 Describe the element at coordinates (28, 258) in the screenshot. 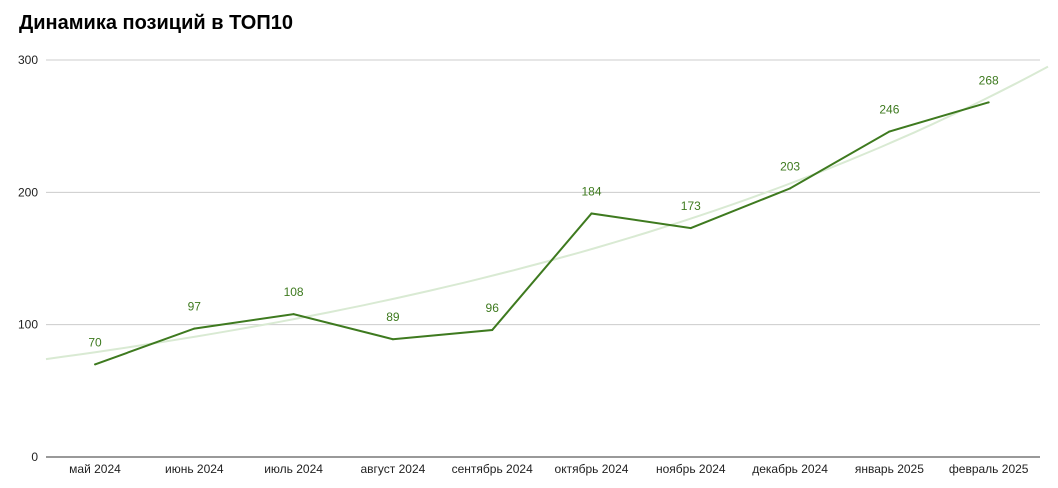

I see `y-axis-ticks: 0 100 200 300` at that location.